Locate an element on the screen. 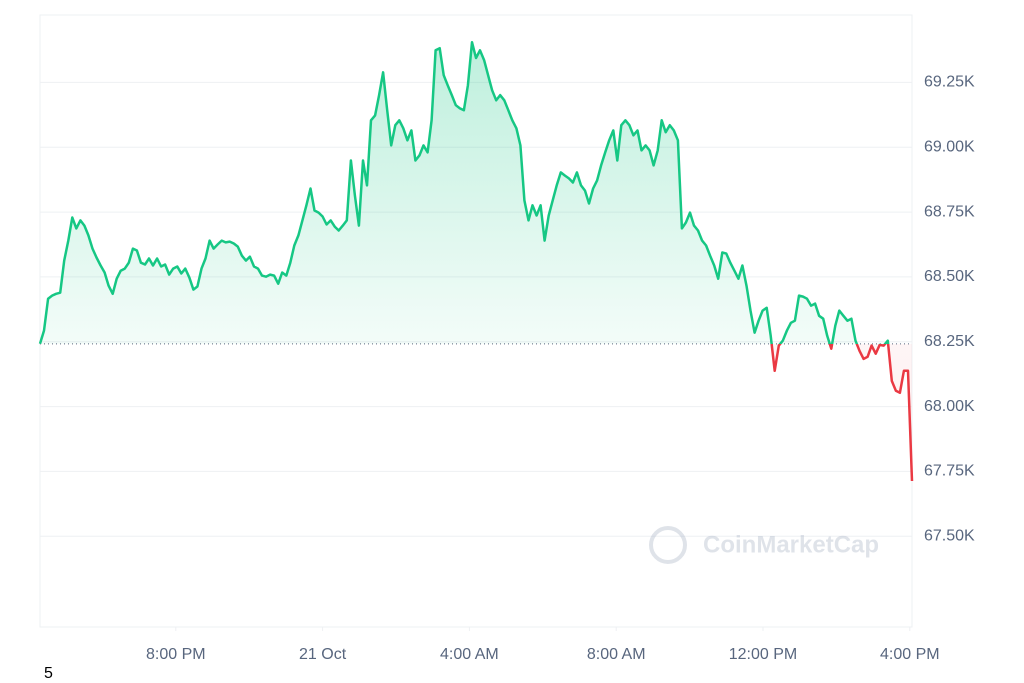 The height and width of the screenshot is (683, 1024). y-tick-label: 68.25K is located at coordinates (949, 341).